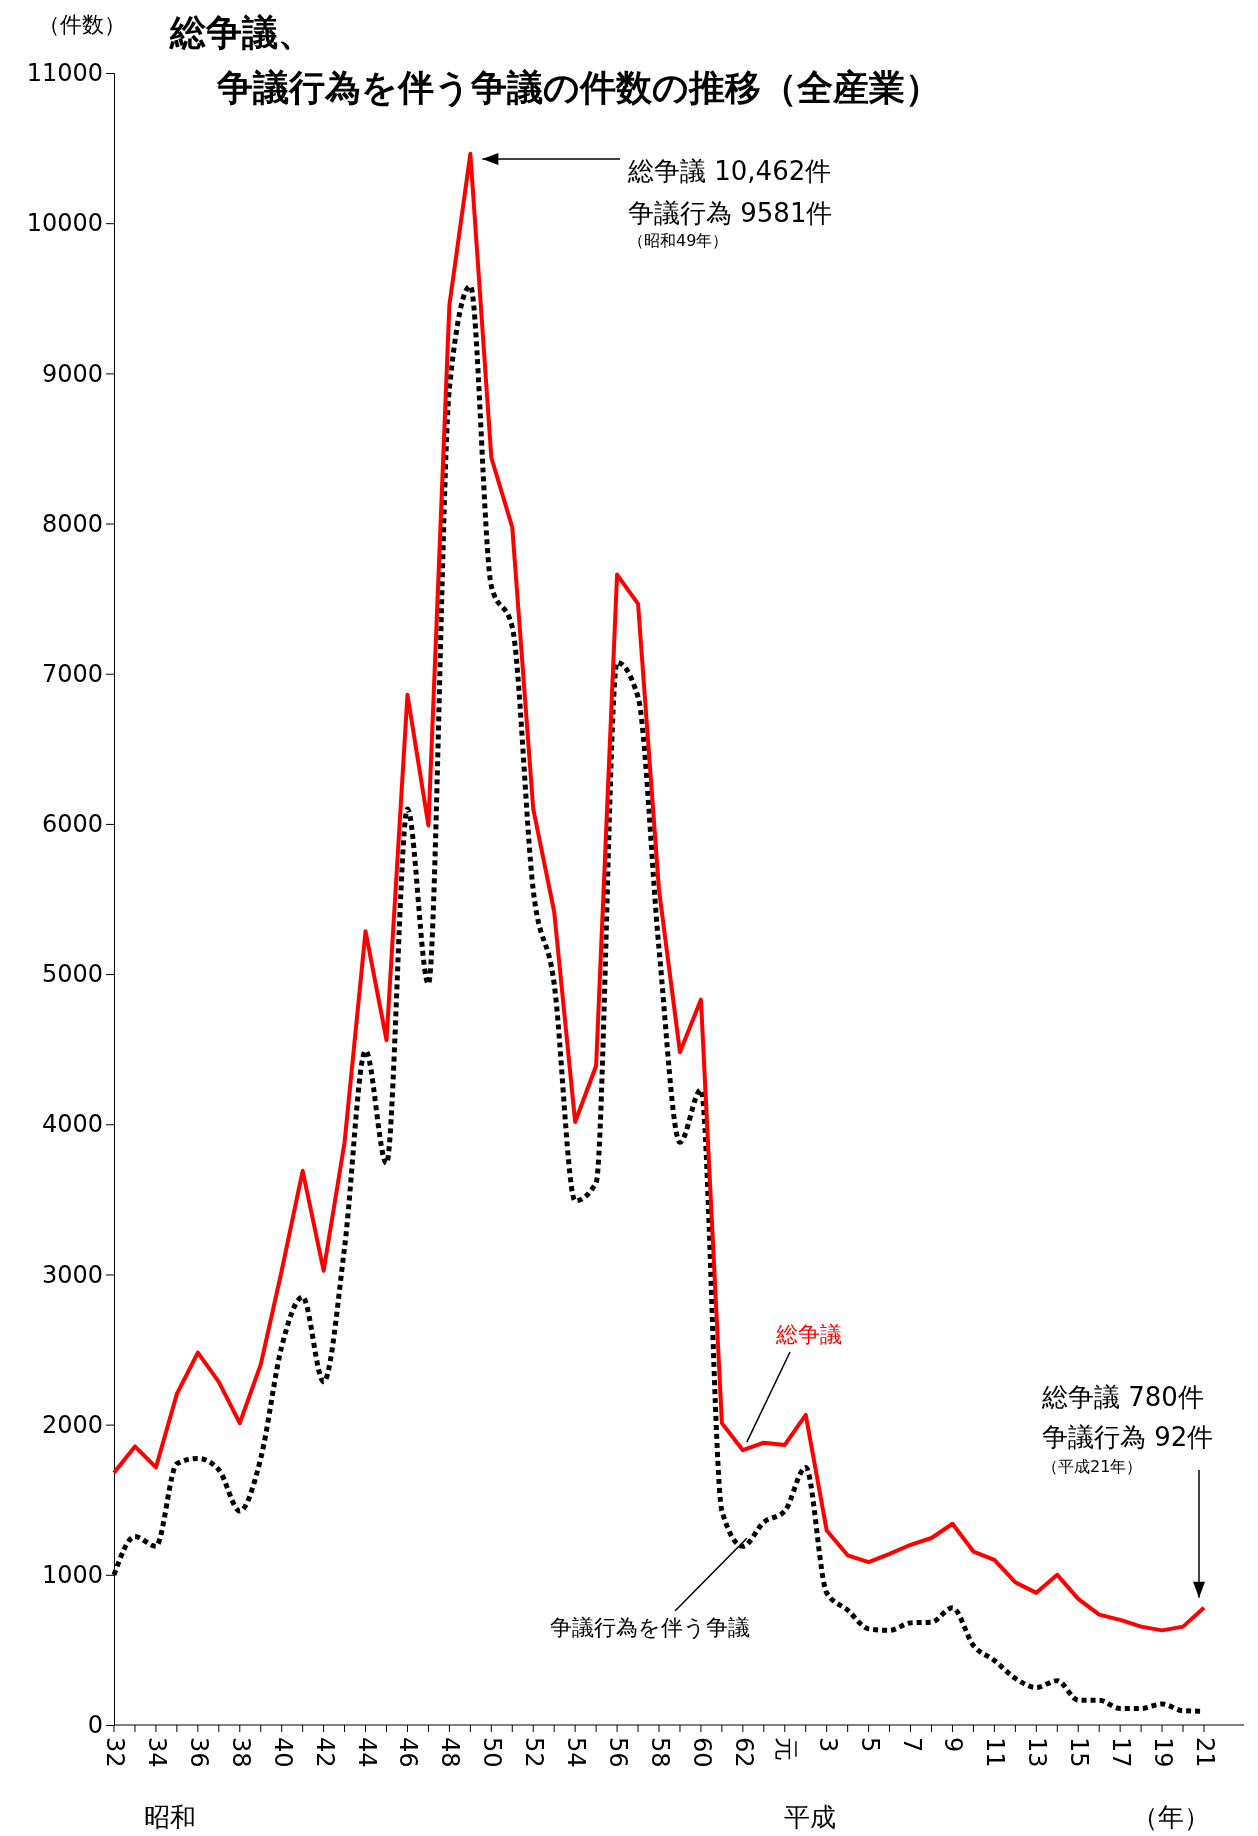 This screenshot has height=1836, width=1258. What do you see at coordinates (576, 1752) in the screenshot?
I see `x-tick-label: 54` at bounding box center [576, 1752].